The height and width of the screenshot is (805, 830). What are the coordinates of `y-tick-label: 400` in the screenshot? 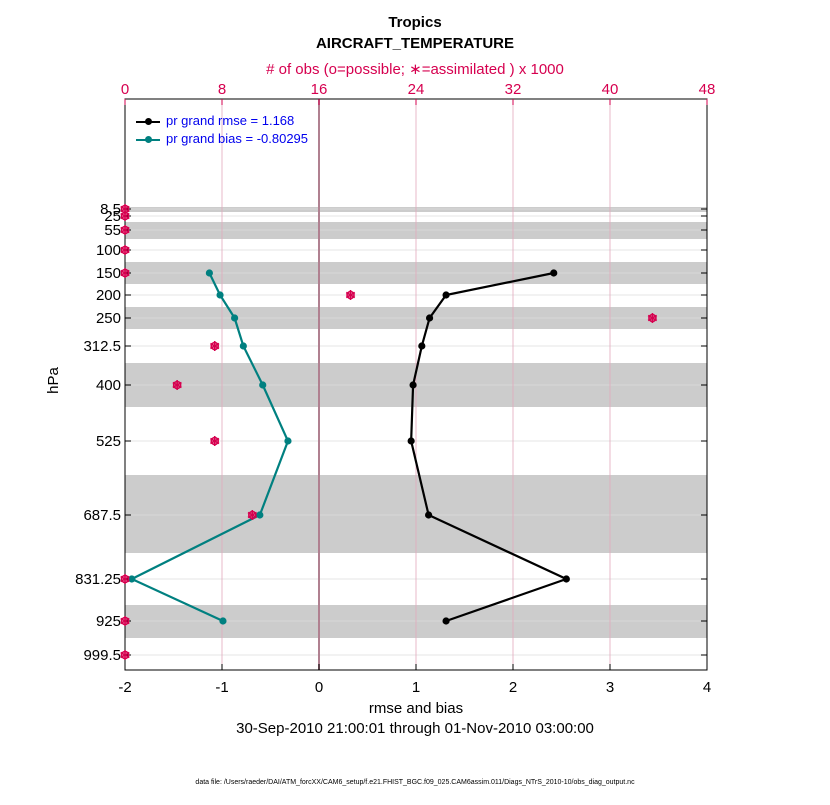 It's located at (108, 385).